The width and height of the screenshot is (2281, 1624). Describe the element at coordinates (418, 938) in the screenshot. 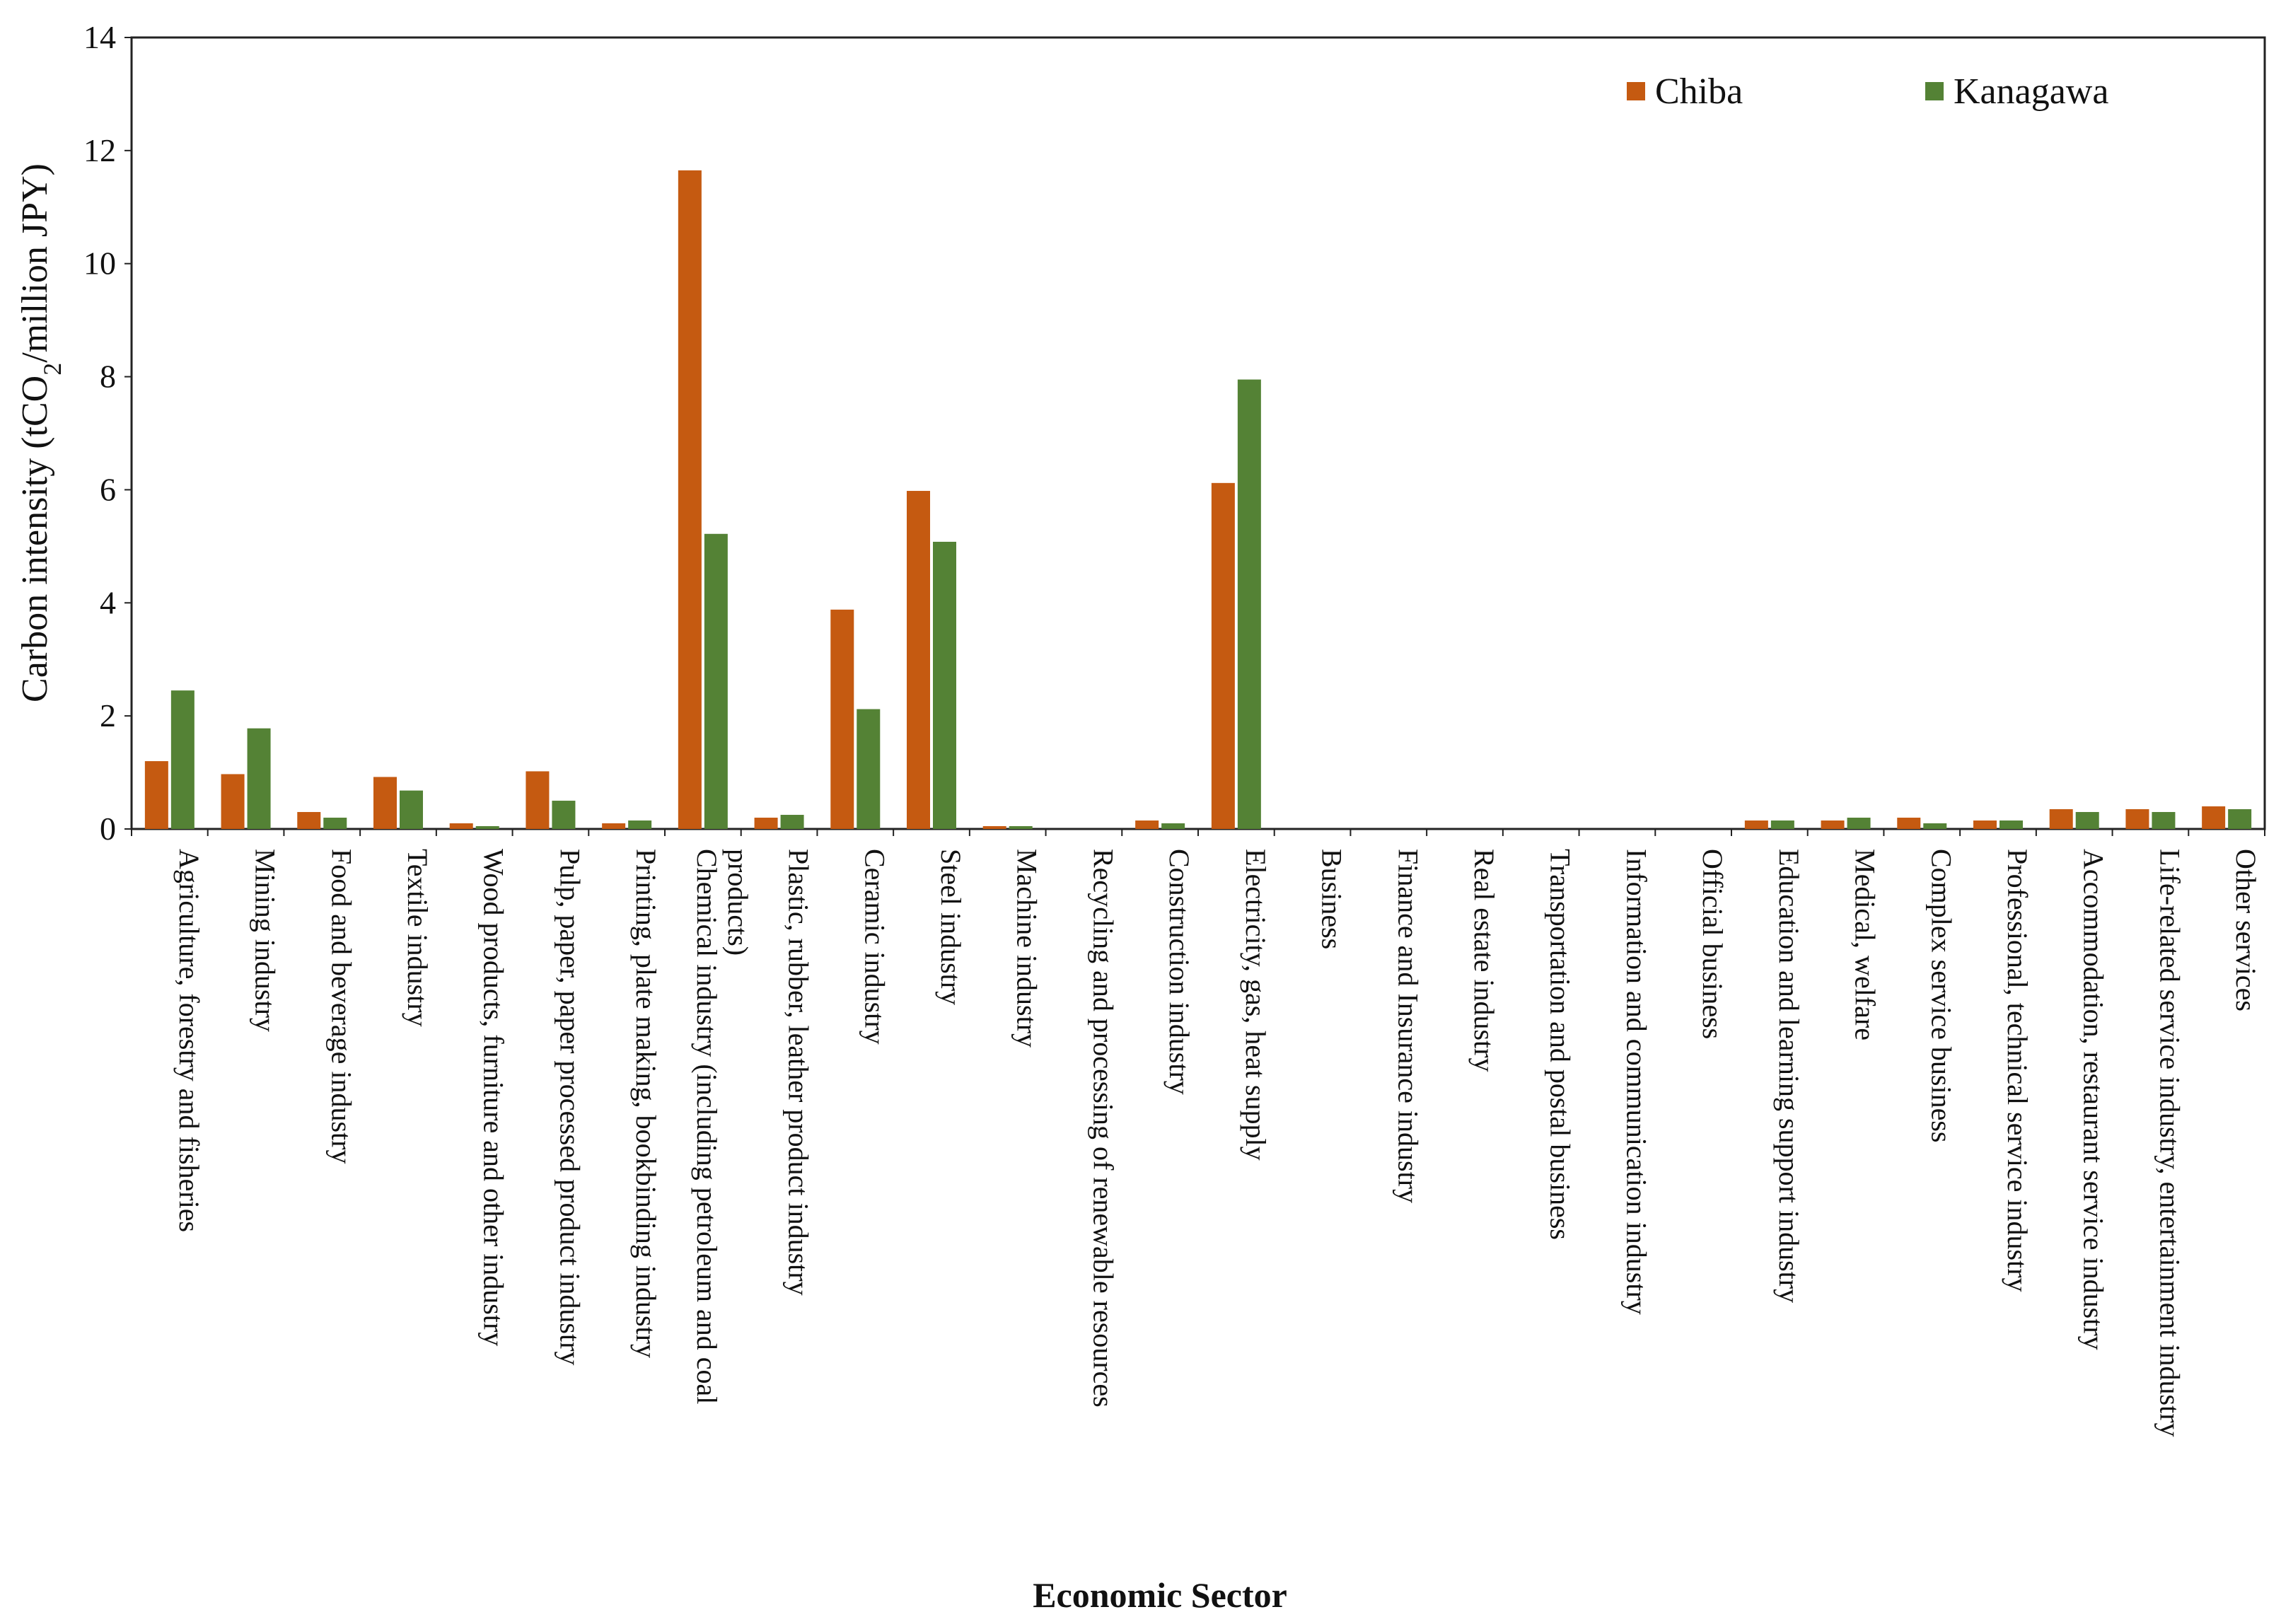

I see `category-label: Textile industry` at that location.